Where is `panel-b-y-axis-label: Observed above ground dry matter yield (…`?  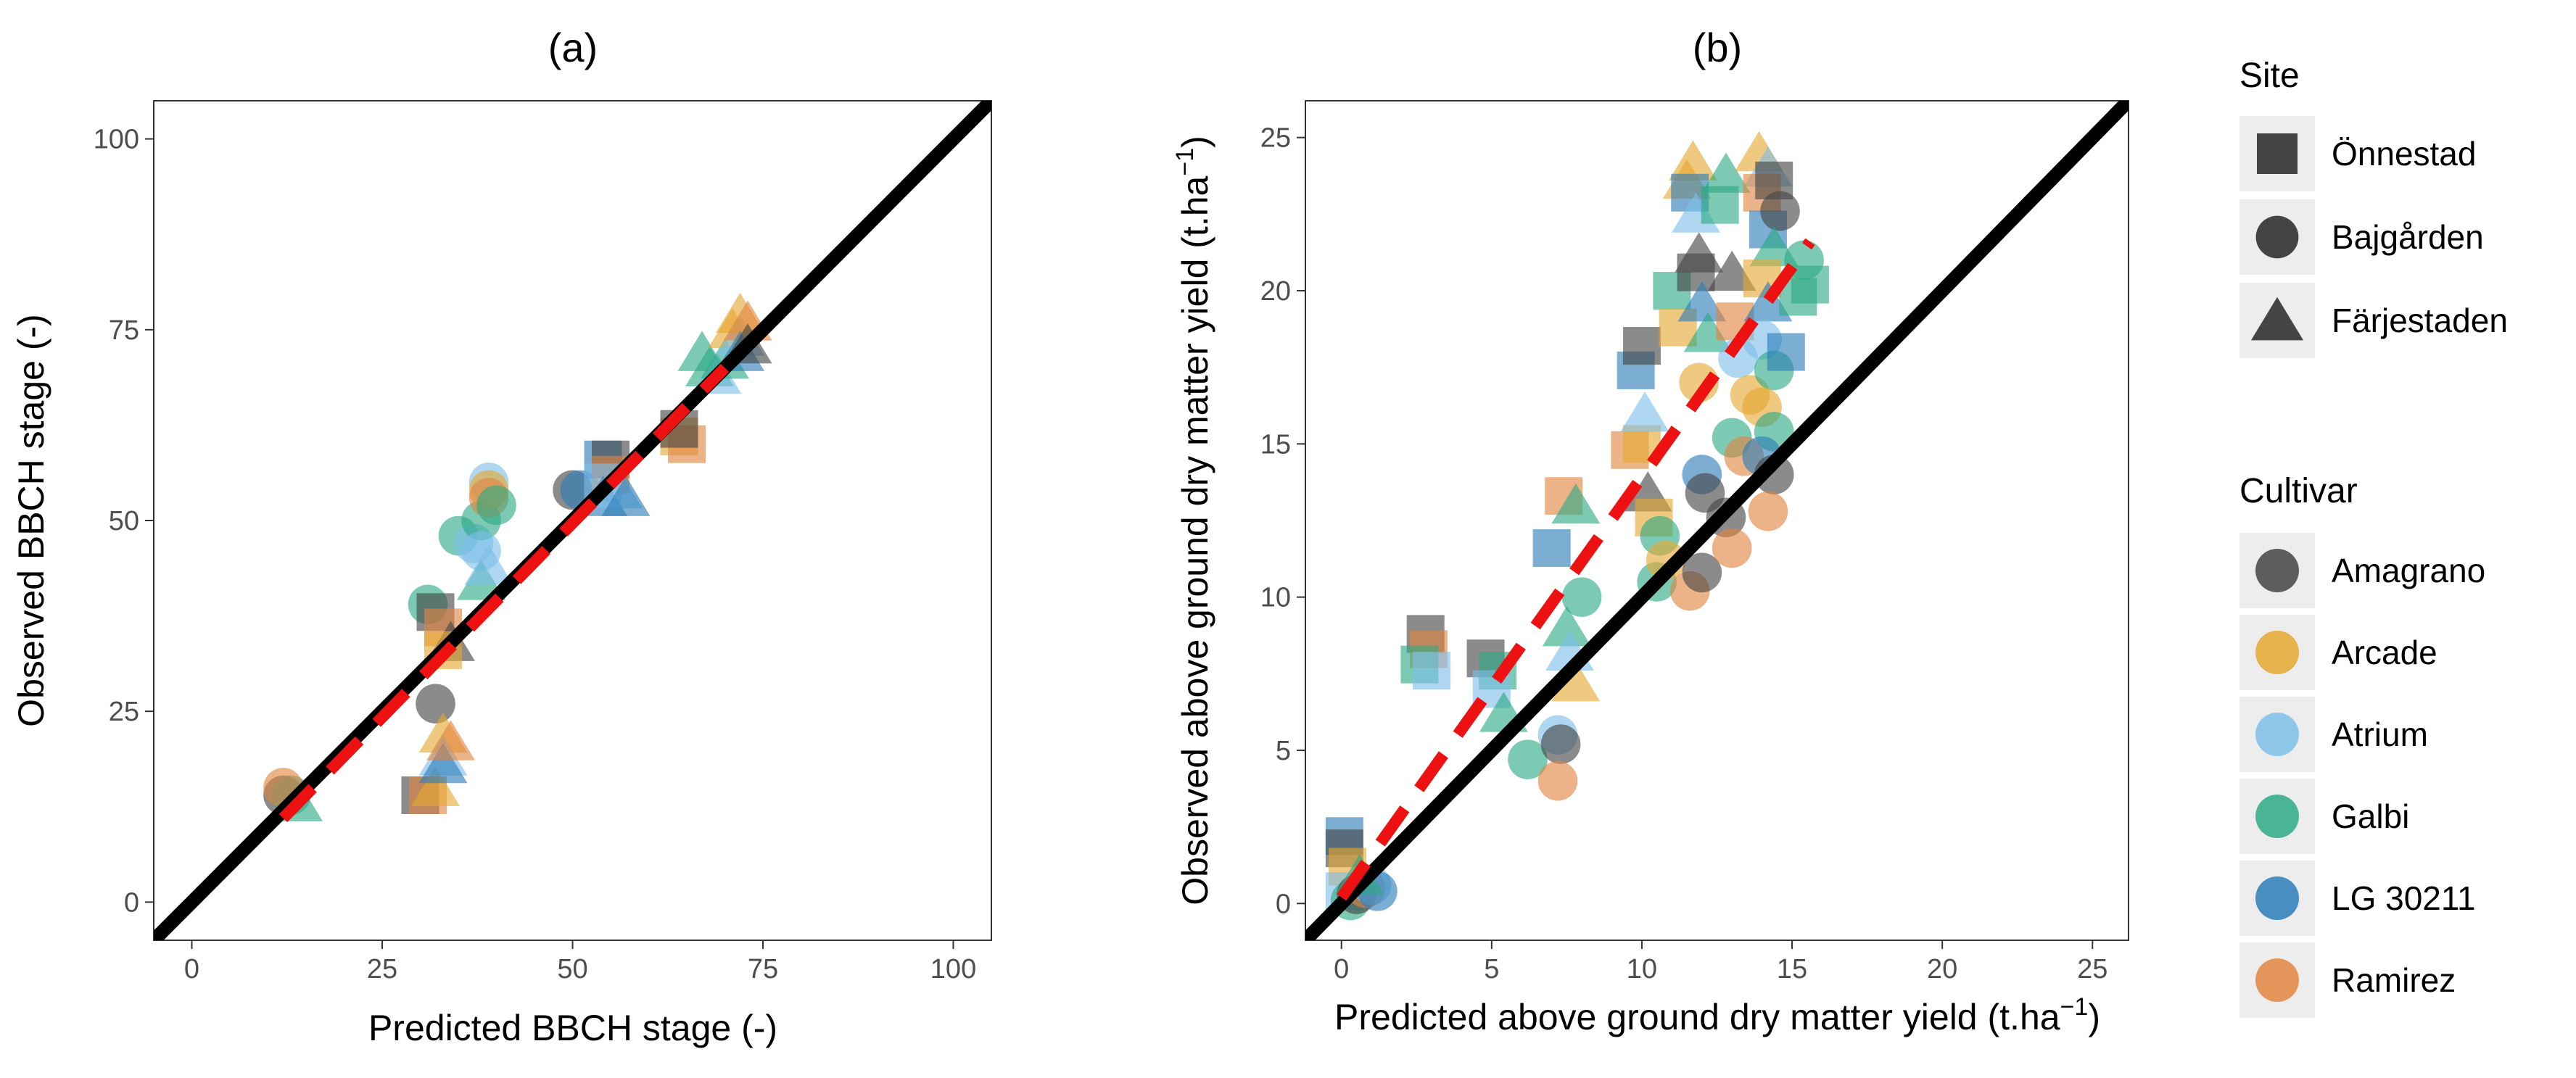 panel-b-y-axis-label: Observed above ground dry matter yield (… is located at coordinates (1193, 520).